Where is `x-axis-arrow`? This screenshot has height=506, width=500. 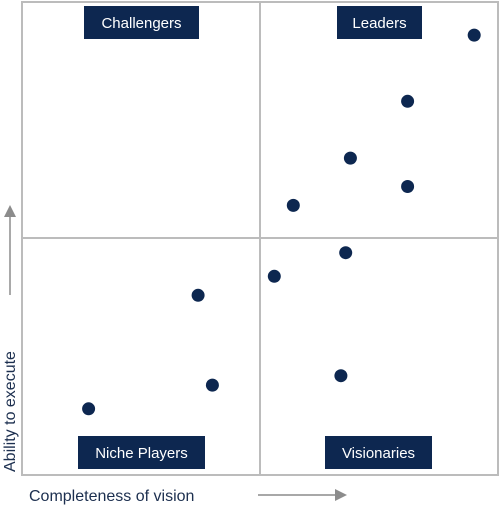 x-axis-arrow is located at coordinates (302, 495).